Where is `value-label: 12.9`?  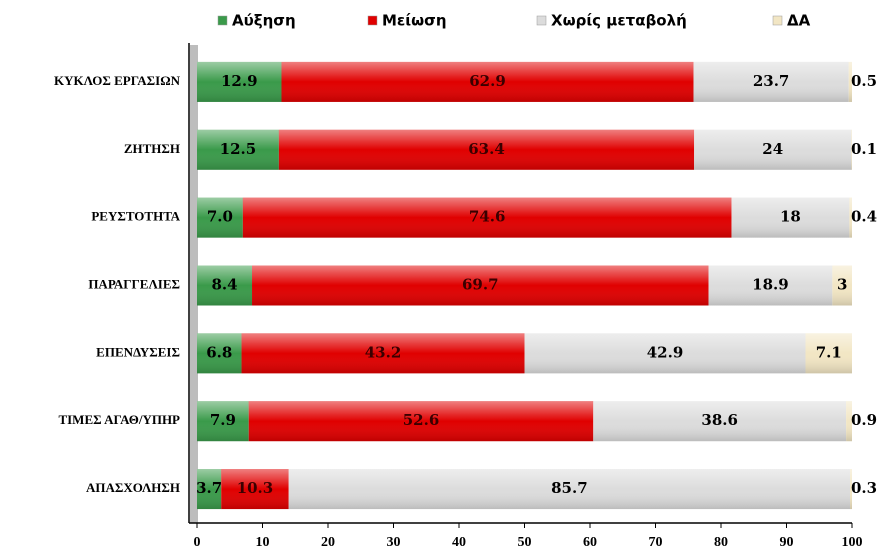 value-label: 12.9 is located at coordinates (239, 81).